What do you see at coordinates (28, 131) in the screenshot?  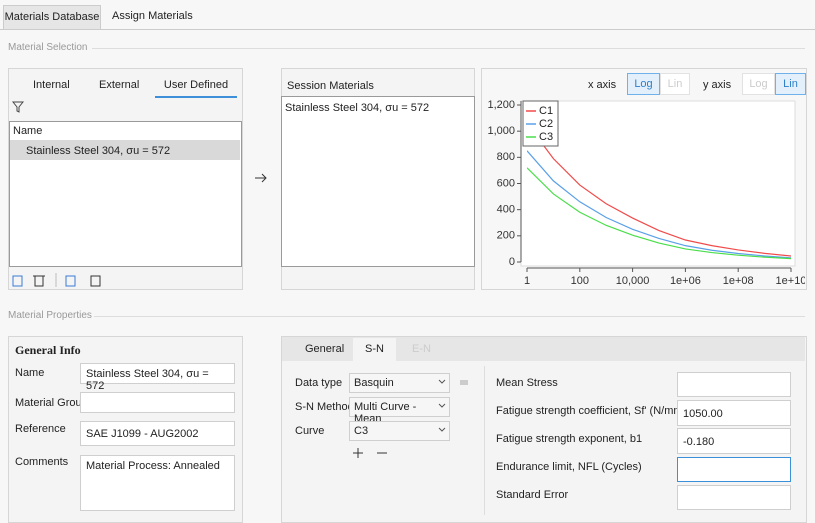 I see `list-header: Name` at bounding box center [28, 131].